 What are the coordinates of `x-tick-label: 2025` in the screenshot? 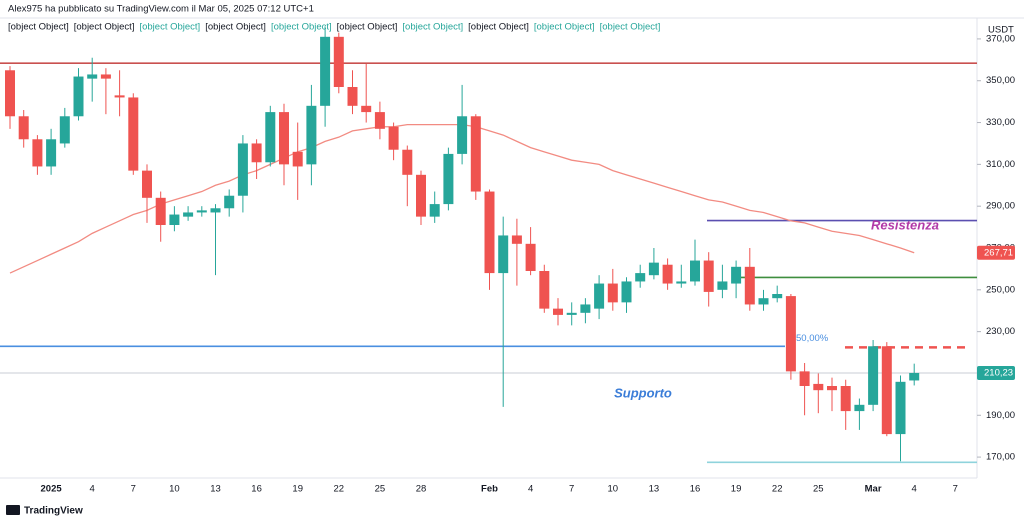 It's located at (52, 489).